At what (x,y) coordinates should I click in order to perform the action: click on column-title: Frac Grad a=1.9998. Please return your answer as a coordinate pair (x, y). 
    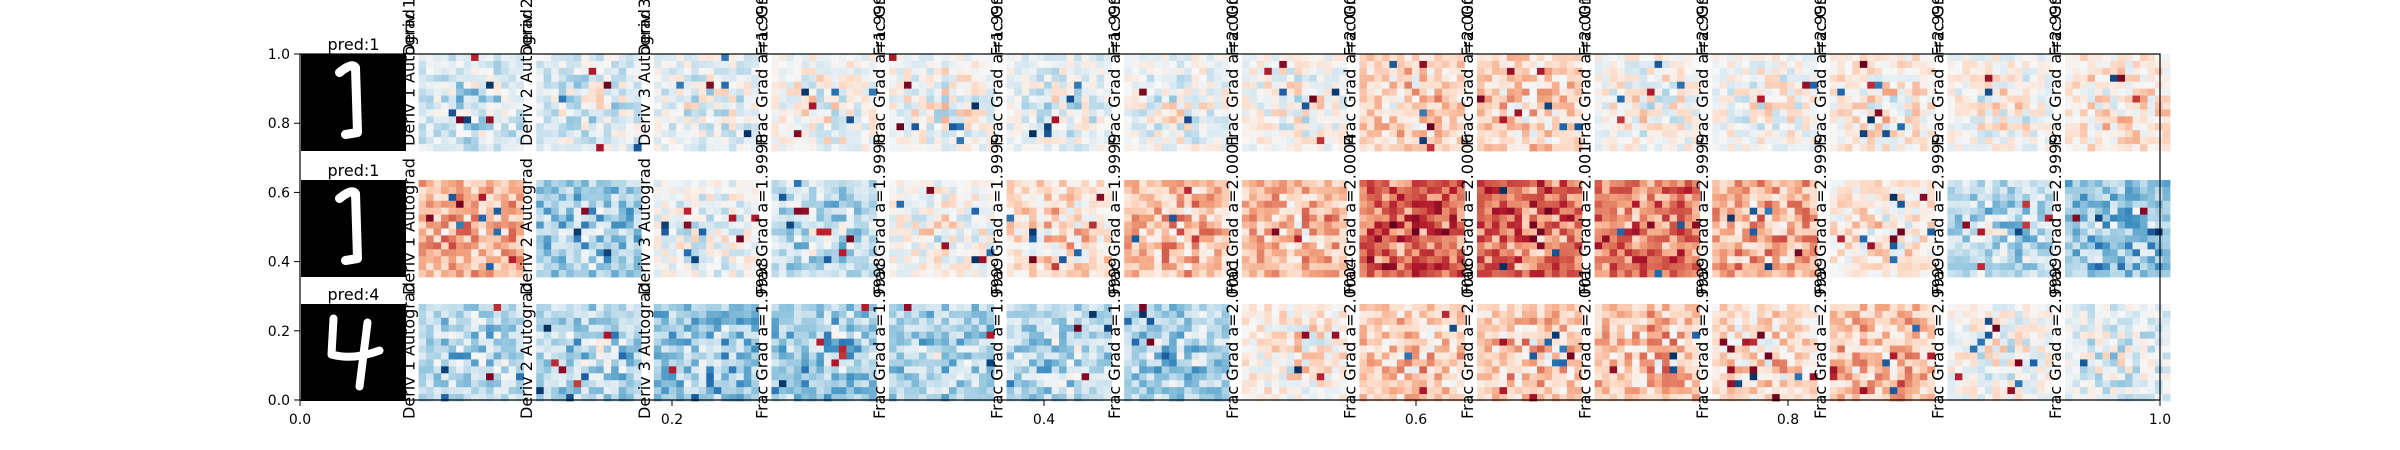
    Looking at the image, I should click on (879, 73).